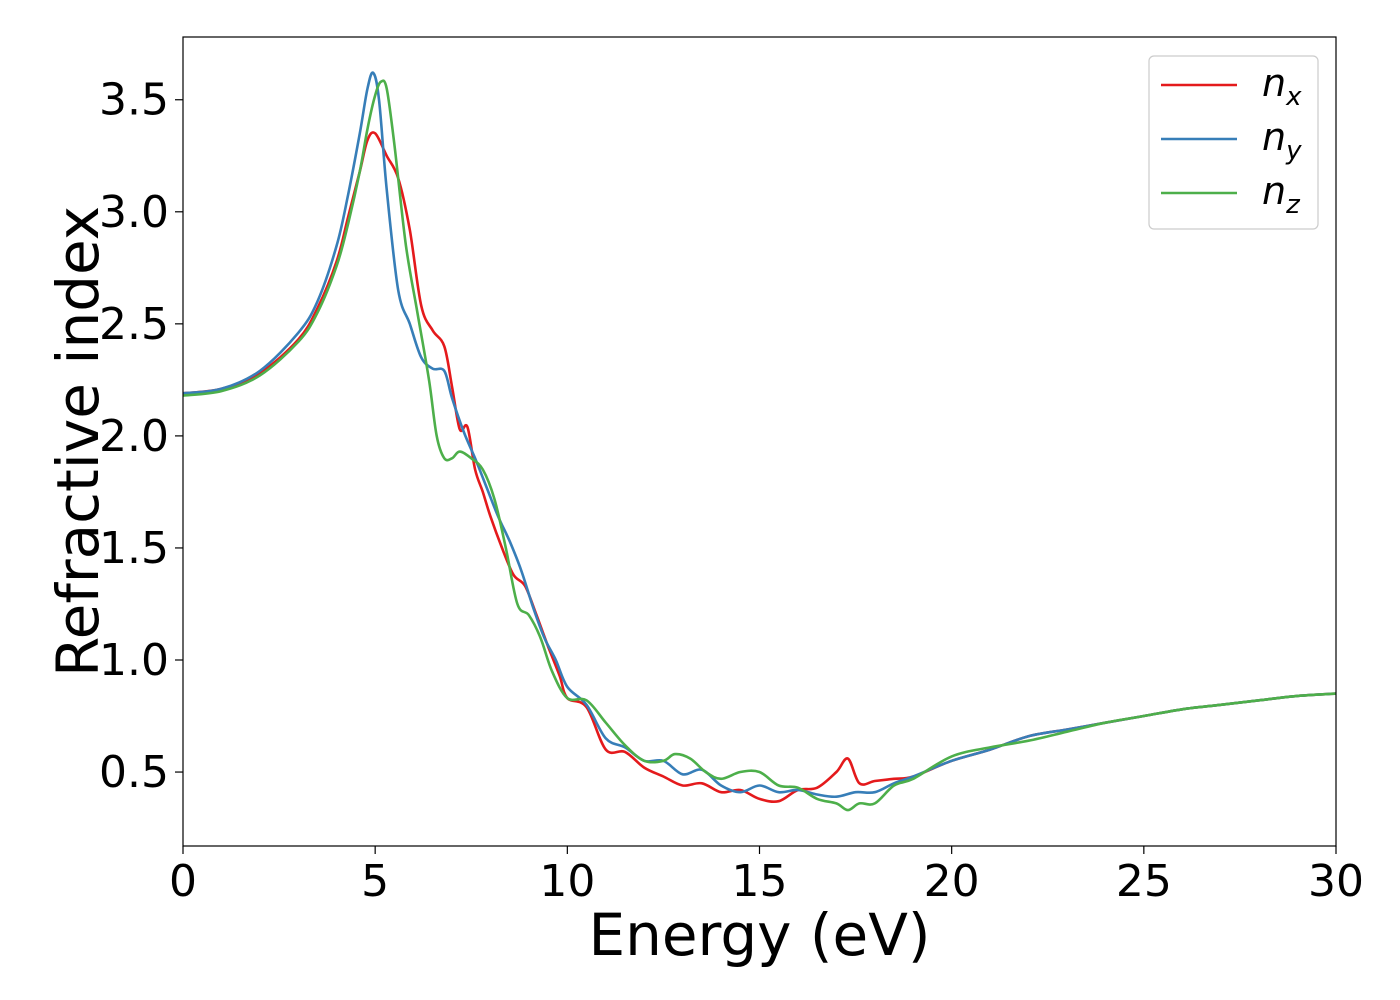  I want to click on legend-box, so click(1233, 142).